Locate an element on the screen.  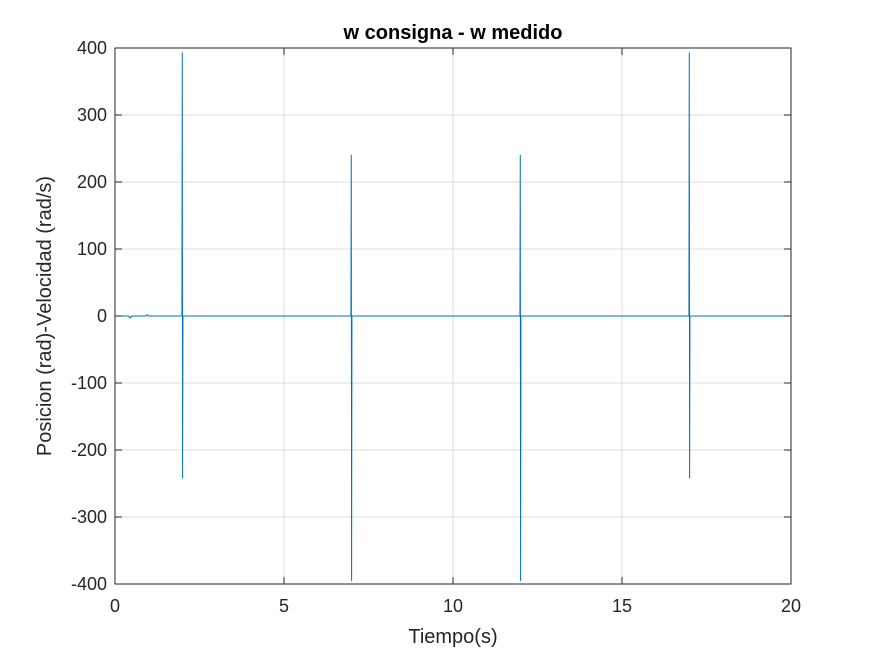
x-tick-label: 10 is located at coordinates (453, 606).